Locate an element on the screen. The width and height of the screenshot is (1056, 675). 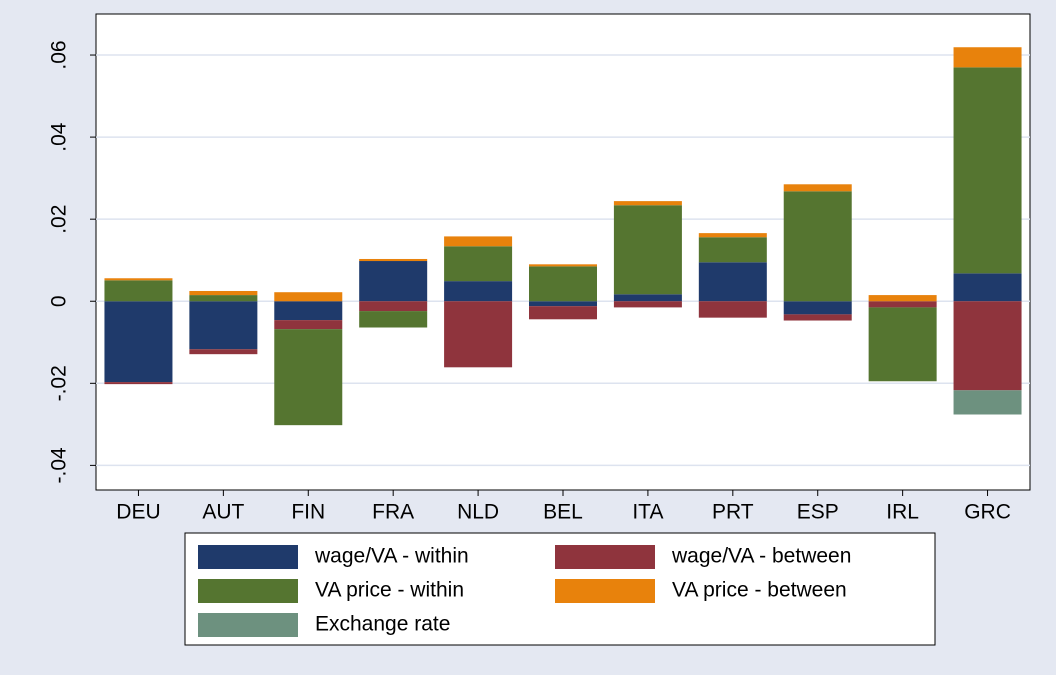
x-tick-label: IRL is located at coordinates (902, 512).